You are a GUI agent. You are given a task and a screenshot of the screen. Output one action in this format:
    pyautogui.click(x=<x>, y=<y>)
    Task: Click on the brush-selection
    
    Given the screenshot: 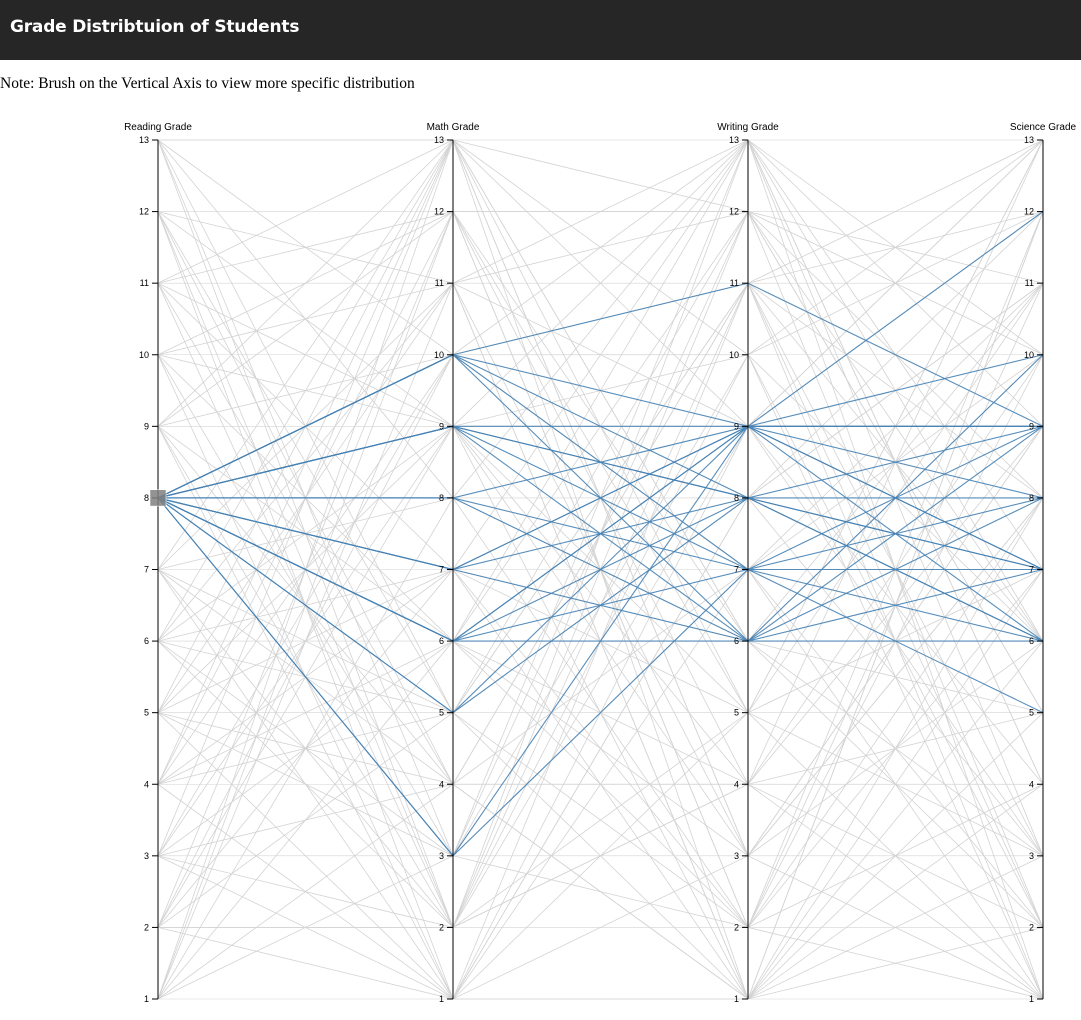 What is the action you would take?
    pyautogui.click(x=158, y=498)
    